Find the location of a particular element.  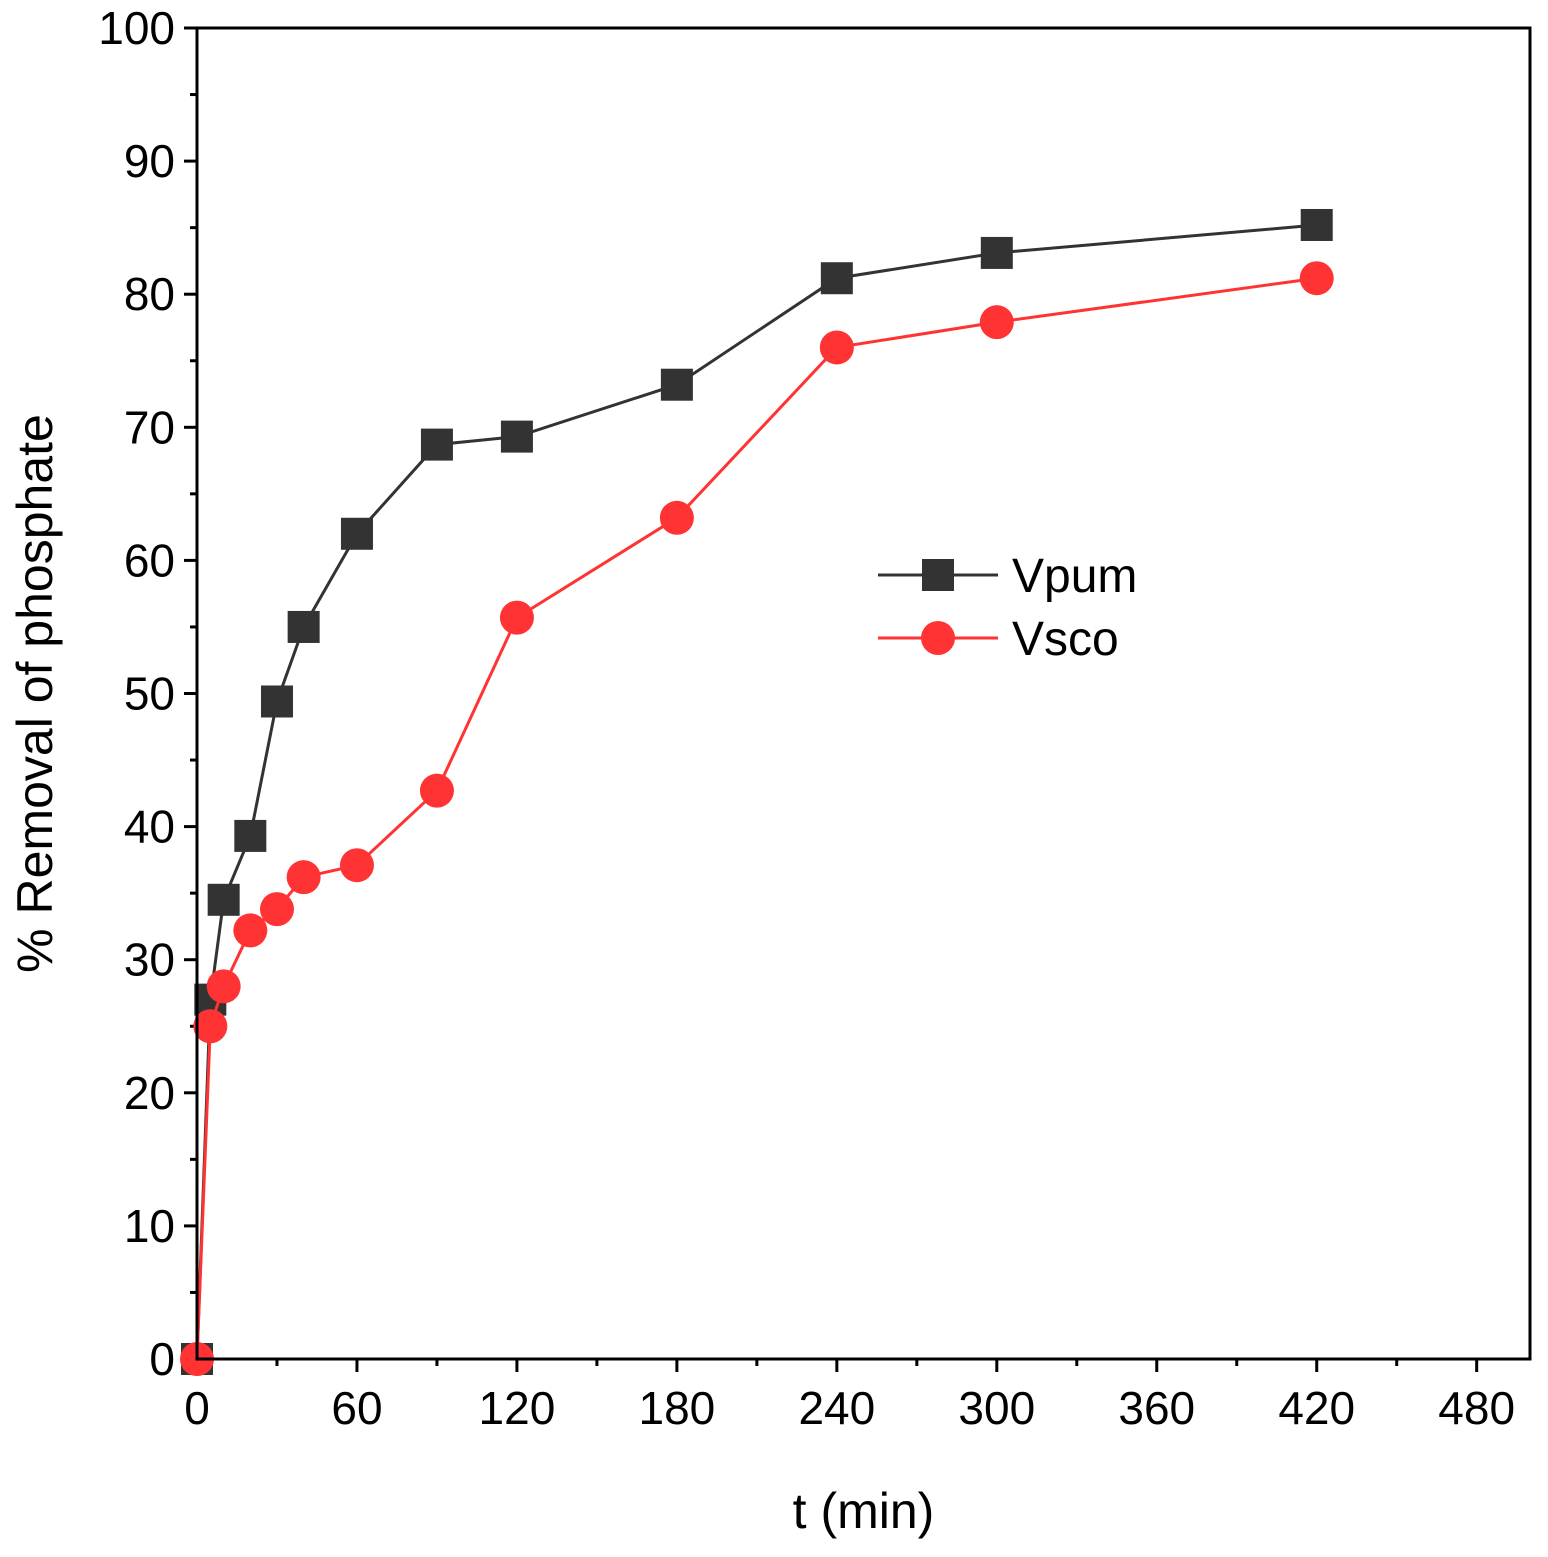

legend-label-vsco: Vsco is located at coordinates (1065, 639).